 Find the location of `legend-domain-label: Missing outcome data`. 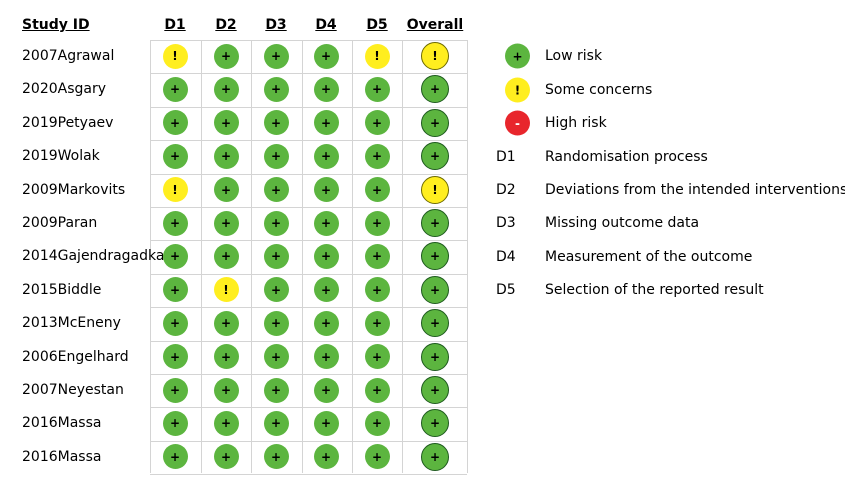

legend-domain-label: Missing outcome data is located at coordinates (622, 223).